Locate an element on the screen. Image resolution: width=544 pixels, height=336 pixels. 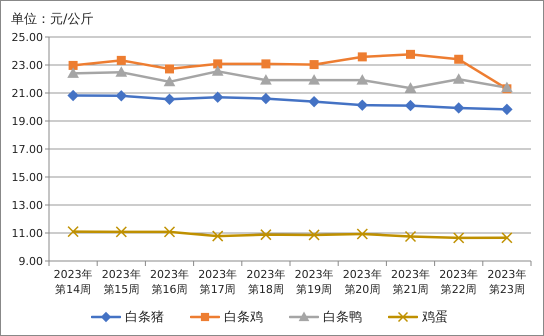
legend-label: 鸡蛋 is located at coordinates (435, 317).